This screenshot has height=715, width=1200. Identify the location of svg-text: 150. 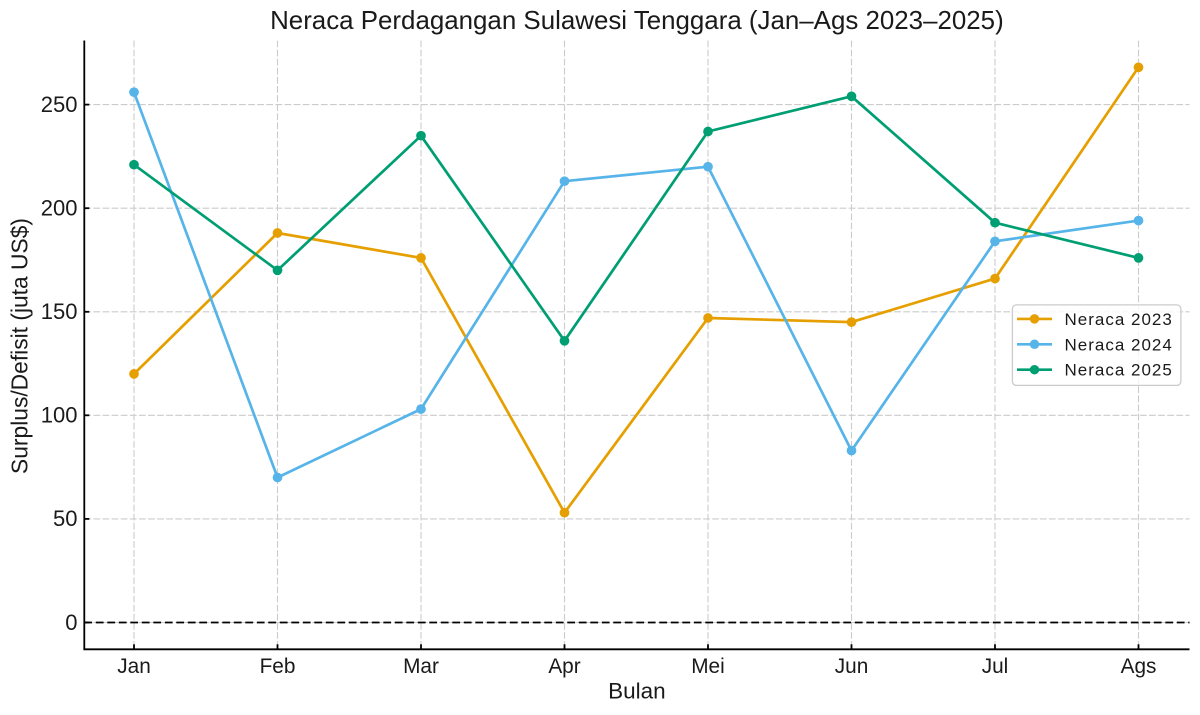
(59, 311).